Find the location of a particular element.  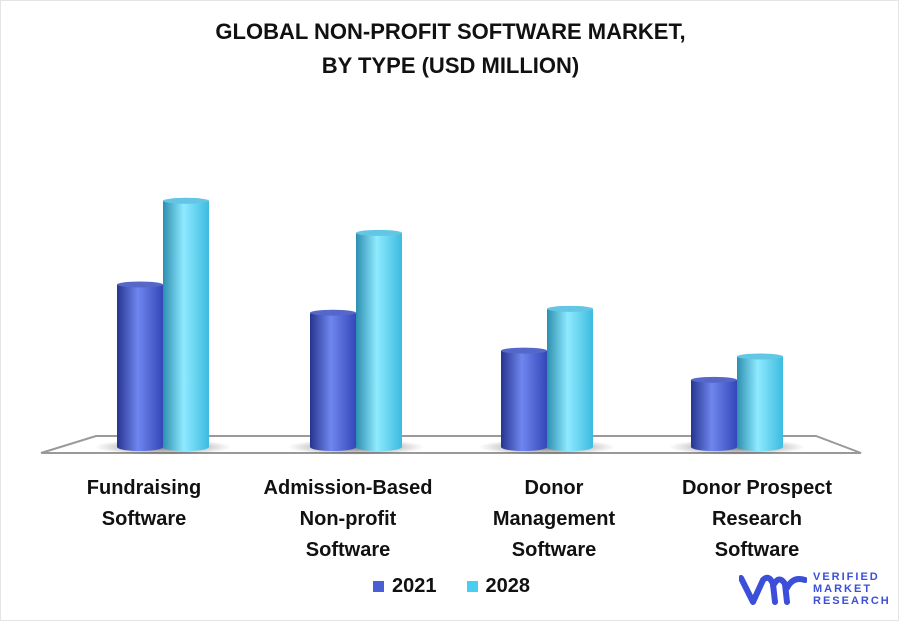

category-label-line: Non-profit is located at coordinates (348, 519).